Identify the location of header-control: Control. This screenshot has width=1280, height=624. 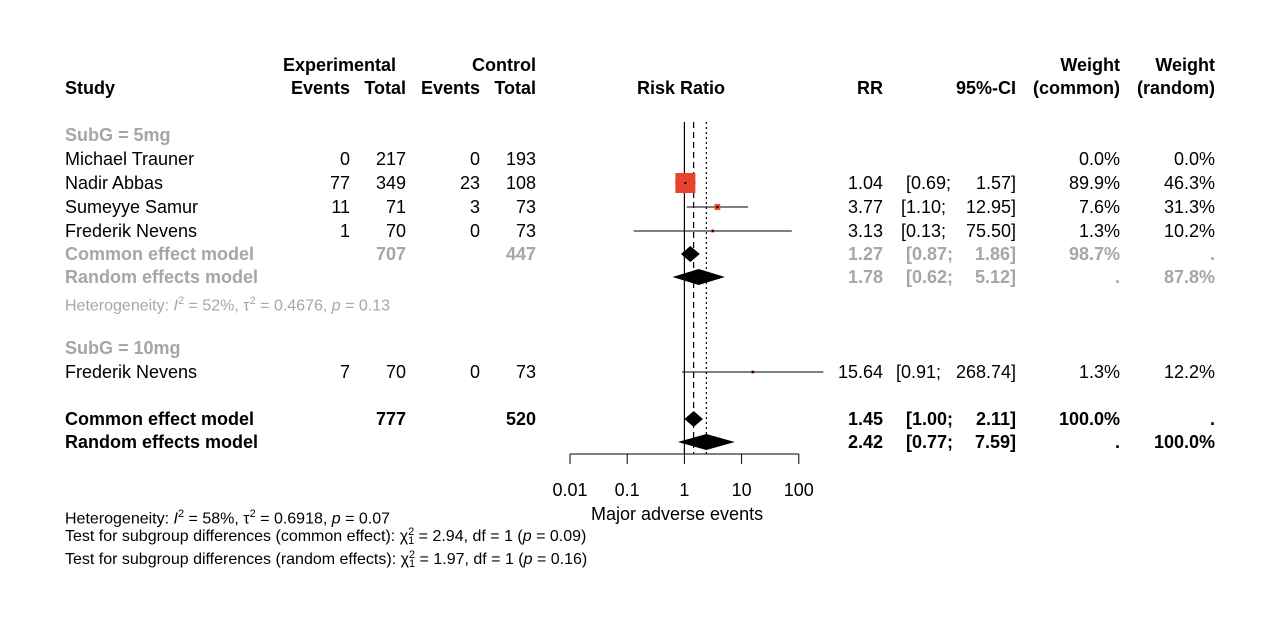
(504, 65).